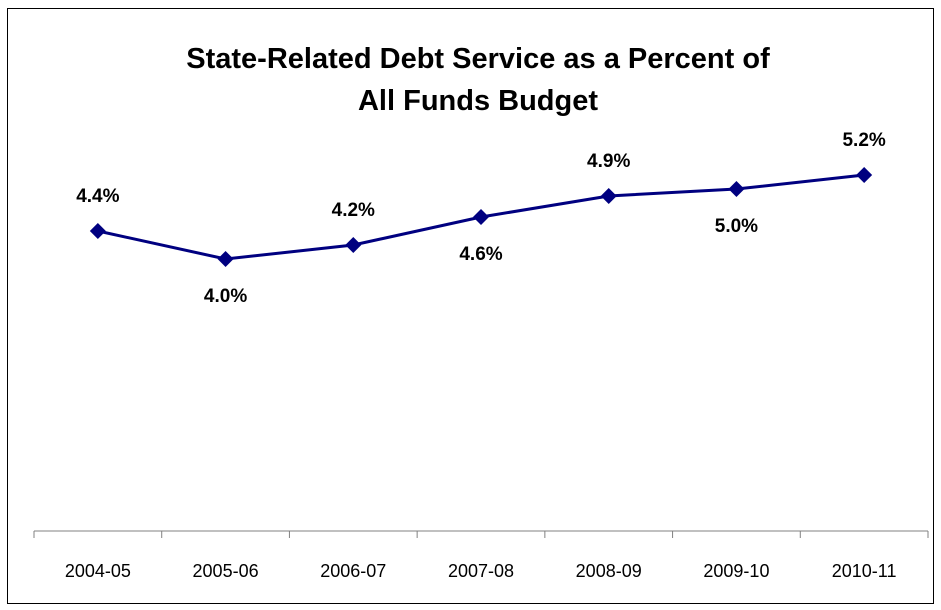 The width and height of the screenshot is (941, 610). I want to click on data-label: 5.2%, so click(863, 140).